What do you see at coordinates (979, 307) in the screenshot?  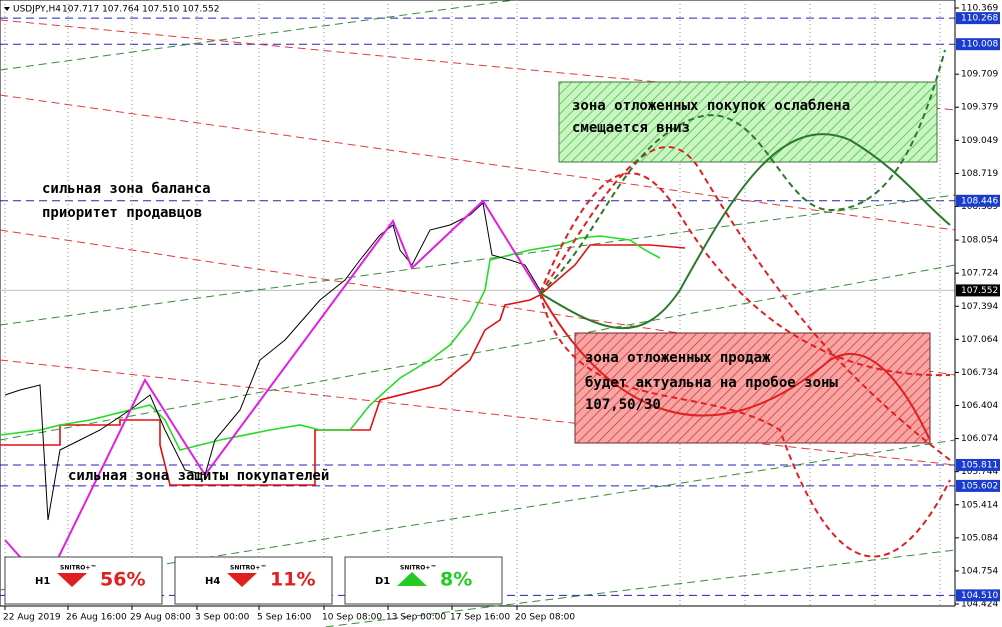 I see `price-label: 107.394` at bounding box center [979, 307].